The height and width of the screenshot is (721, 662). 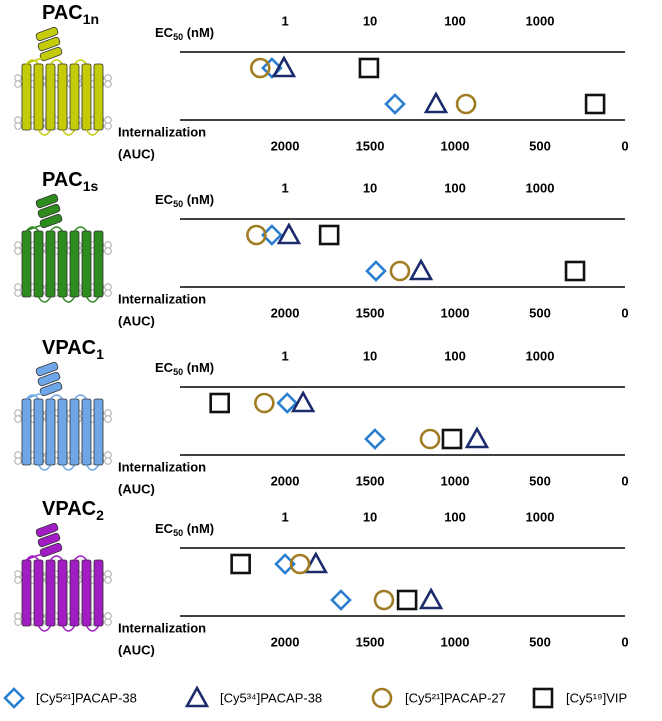 I want to click on legend-marker, so click(x=543, y=698).